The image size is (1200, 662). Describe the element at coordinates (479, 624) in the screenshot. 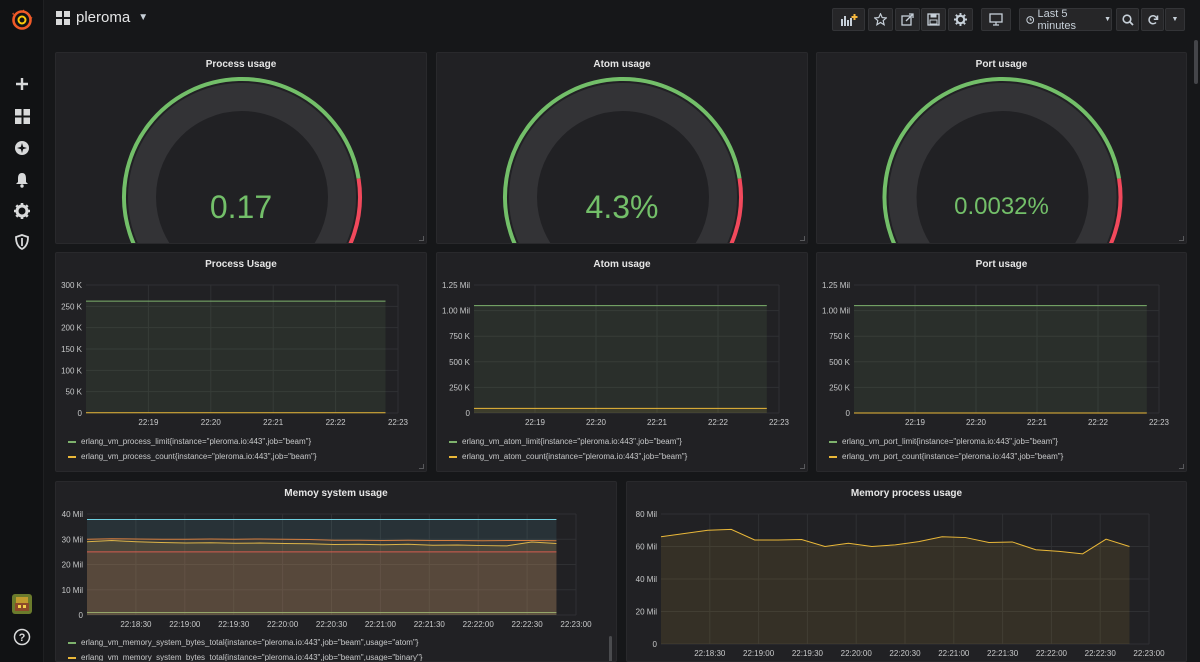

I see `x-tick-label: 22:22:00` at that location.